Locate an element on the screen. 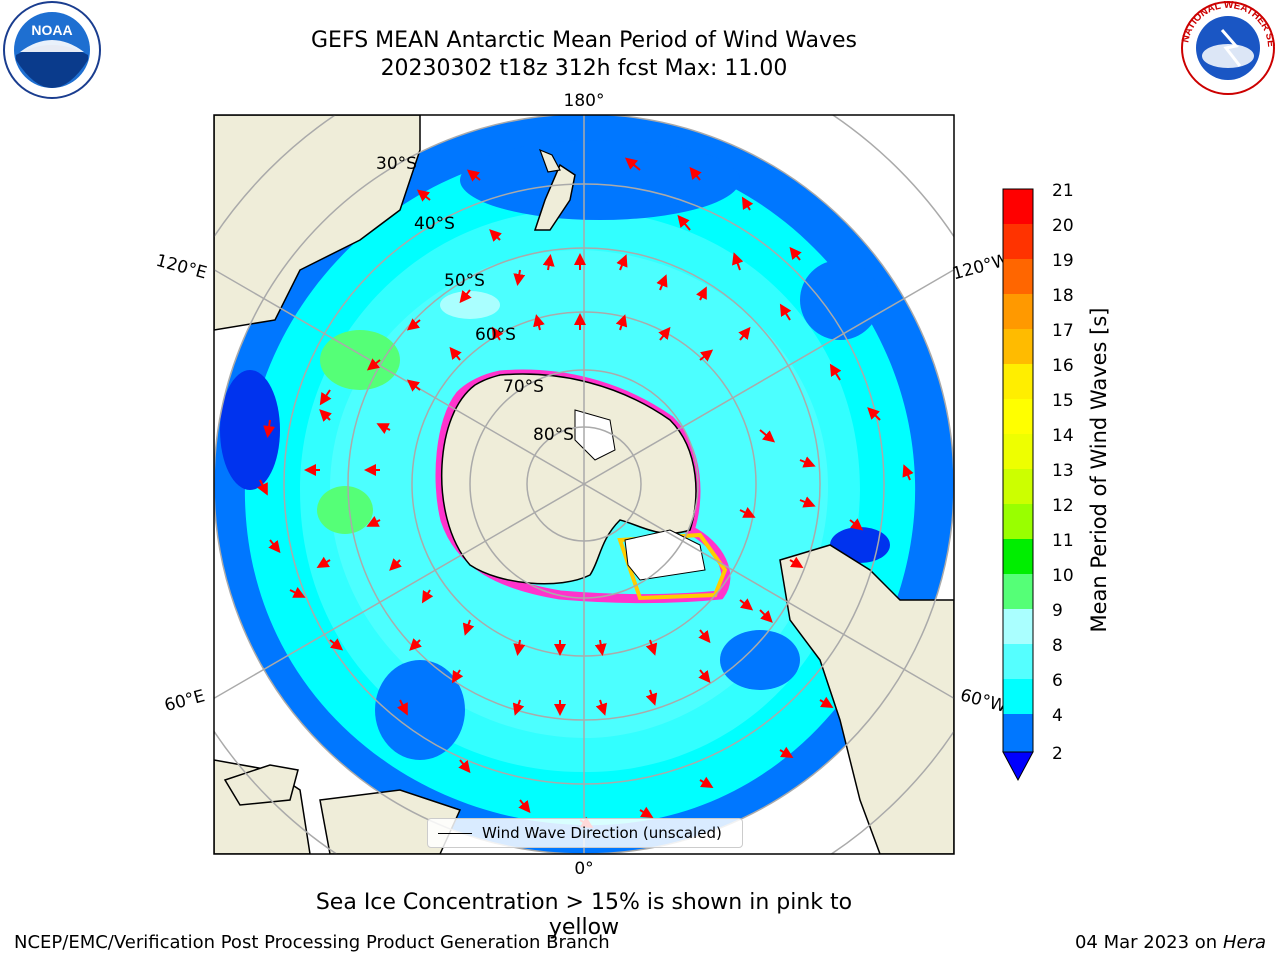 This screenshot has width=1280, height=960. colorbar-tick: 14 is located at coordinates (1063, 436).